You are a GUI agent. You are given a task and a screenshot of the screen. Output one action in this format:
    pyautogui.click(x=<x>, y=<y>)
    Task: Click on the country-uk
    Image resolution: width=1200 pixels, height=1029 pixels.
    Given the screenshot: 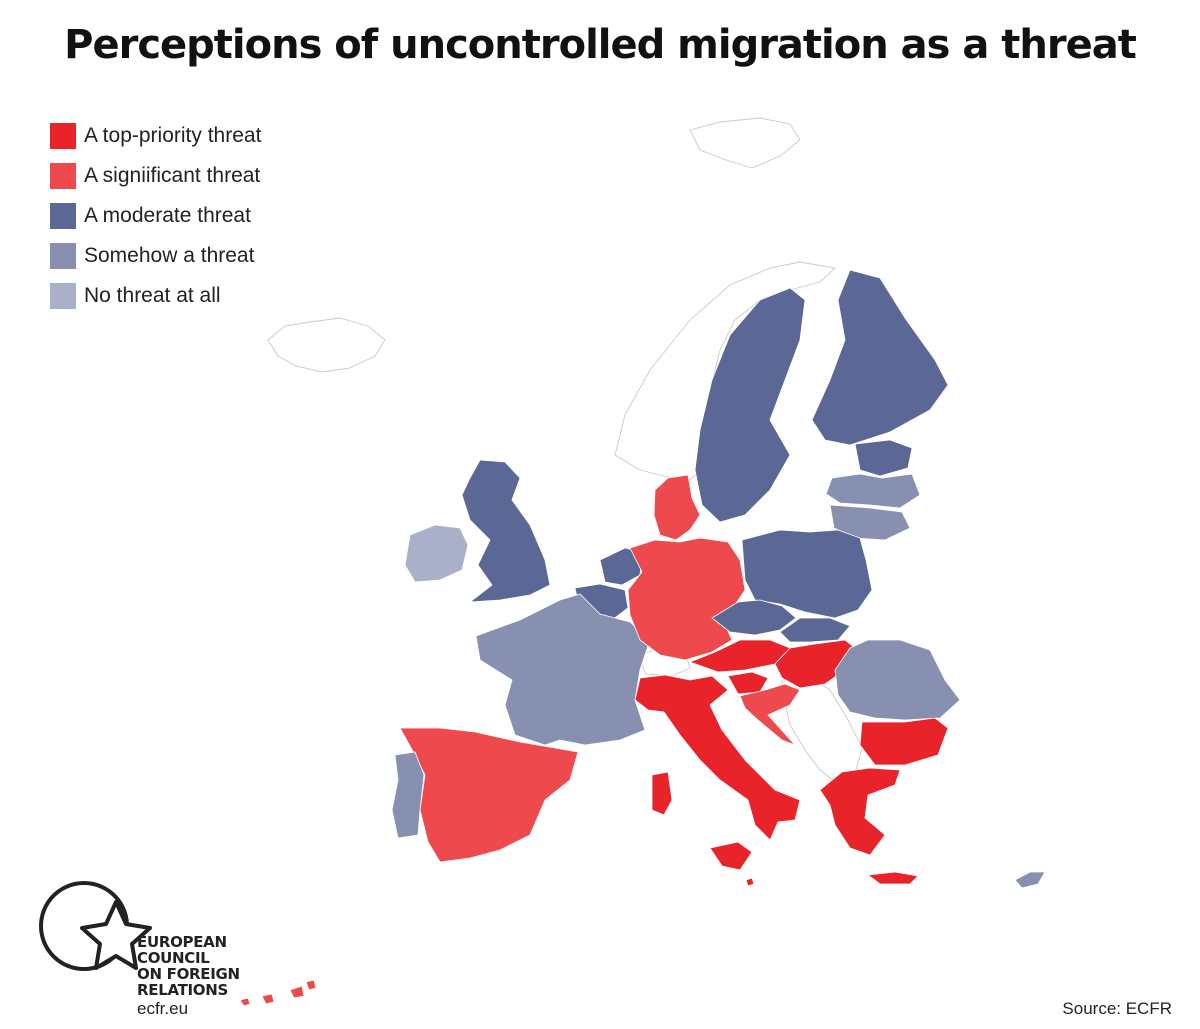 What is the action you would take?
    pyautogui.click(x=506, y=531)
    